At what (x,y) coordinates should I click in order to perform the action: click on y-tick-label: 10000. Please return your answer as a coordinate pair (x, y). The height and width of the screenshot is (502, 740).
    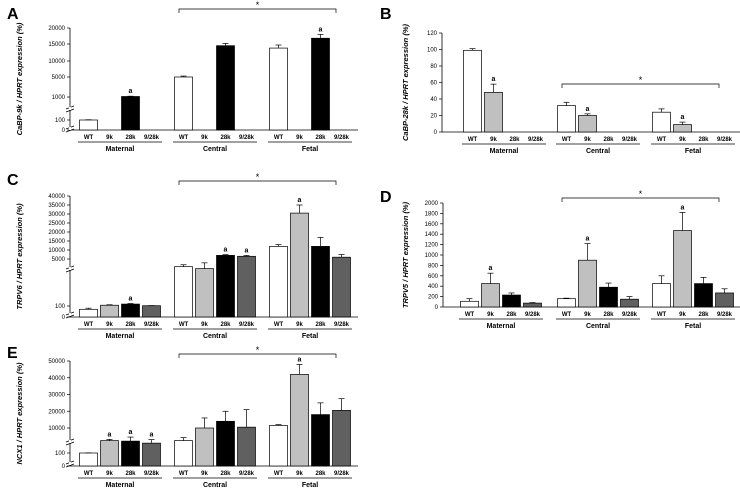
    Looking at the image, I should click on (56, 429).